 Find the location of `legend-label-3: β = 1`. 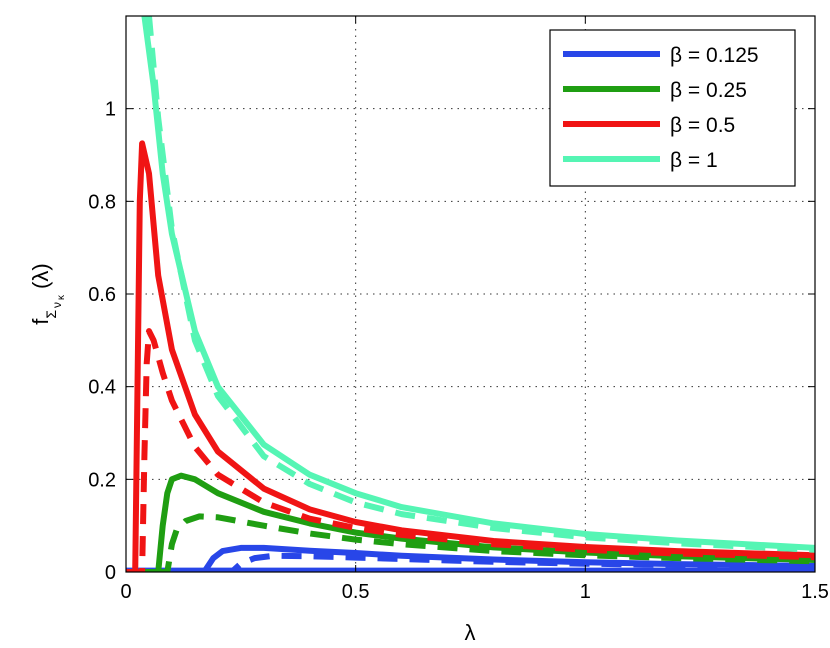

legend-label-3: β = 1 is located at coordinates (694, 160).